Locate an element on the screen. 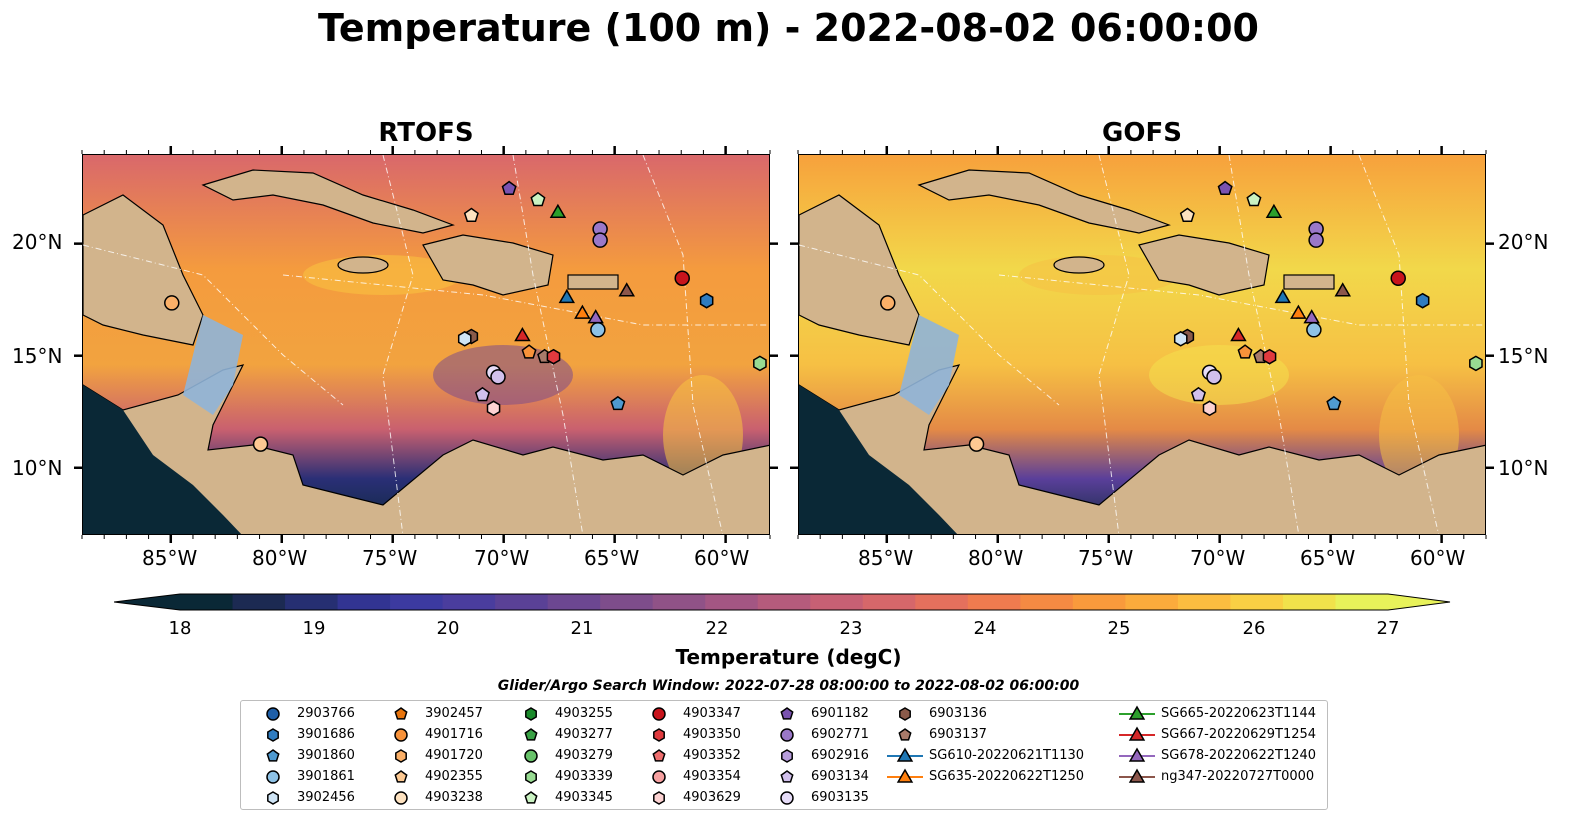  colorbar-tick-label: 21 is located at coordinates (582, 628).